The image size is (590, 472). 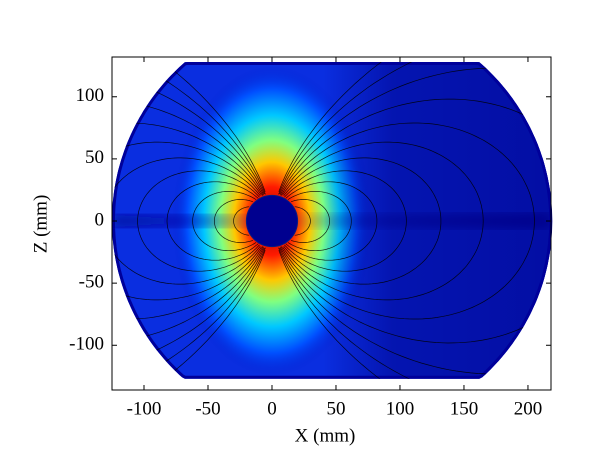 What do you see at coordinates (325, 435) in the screenshot?
I see `x-axis-label: X (mm)` at bounding box center [325, 435].